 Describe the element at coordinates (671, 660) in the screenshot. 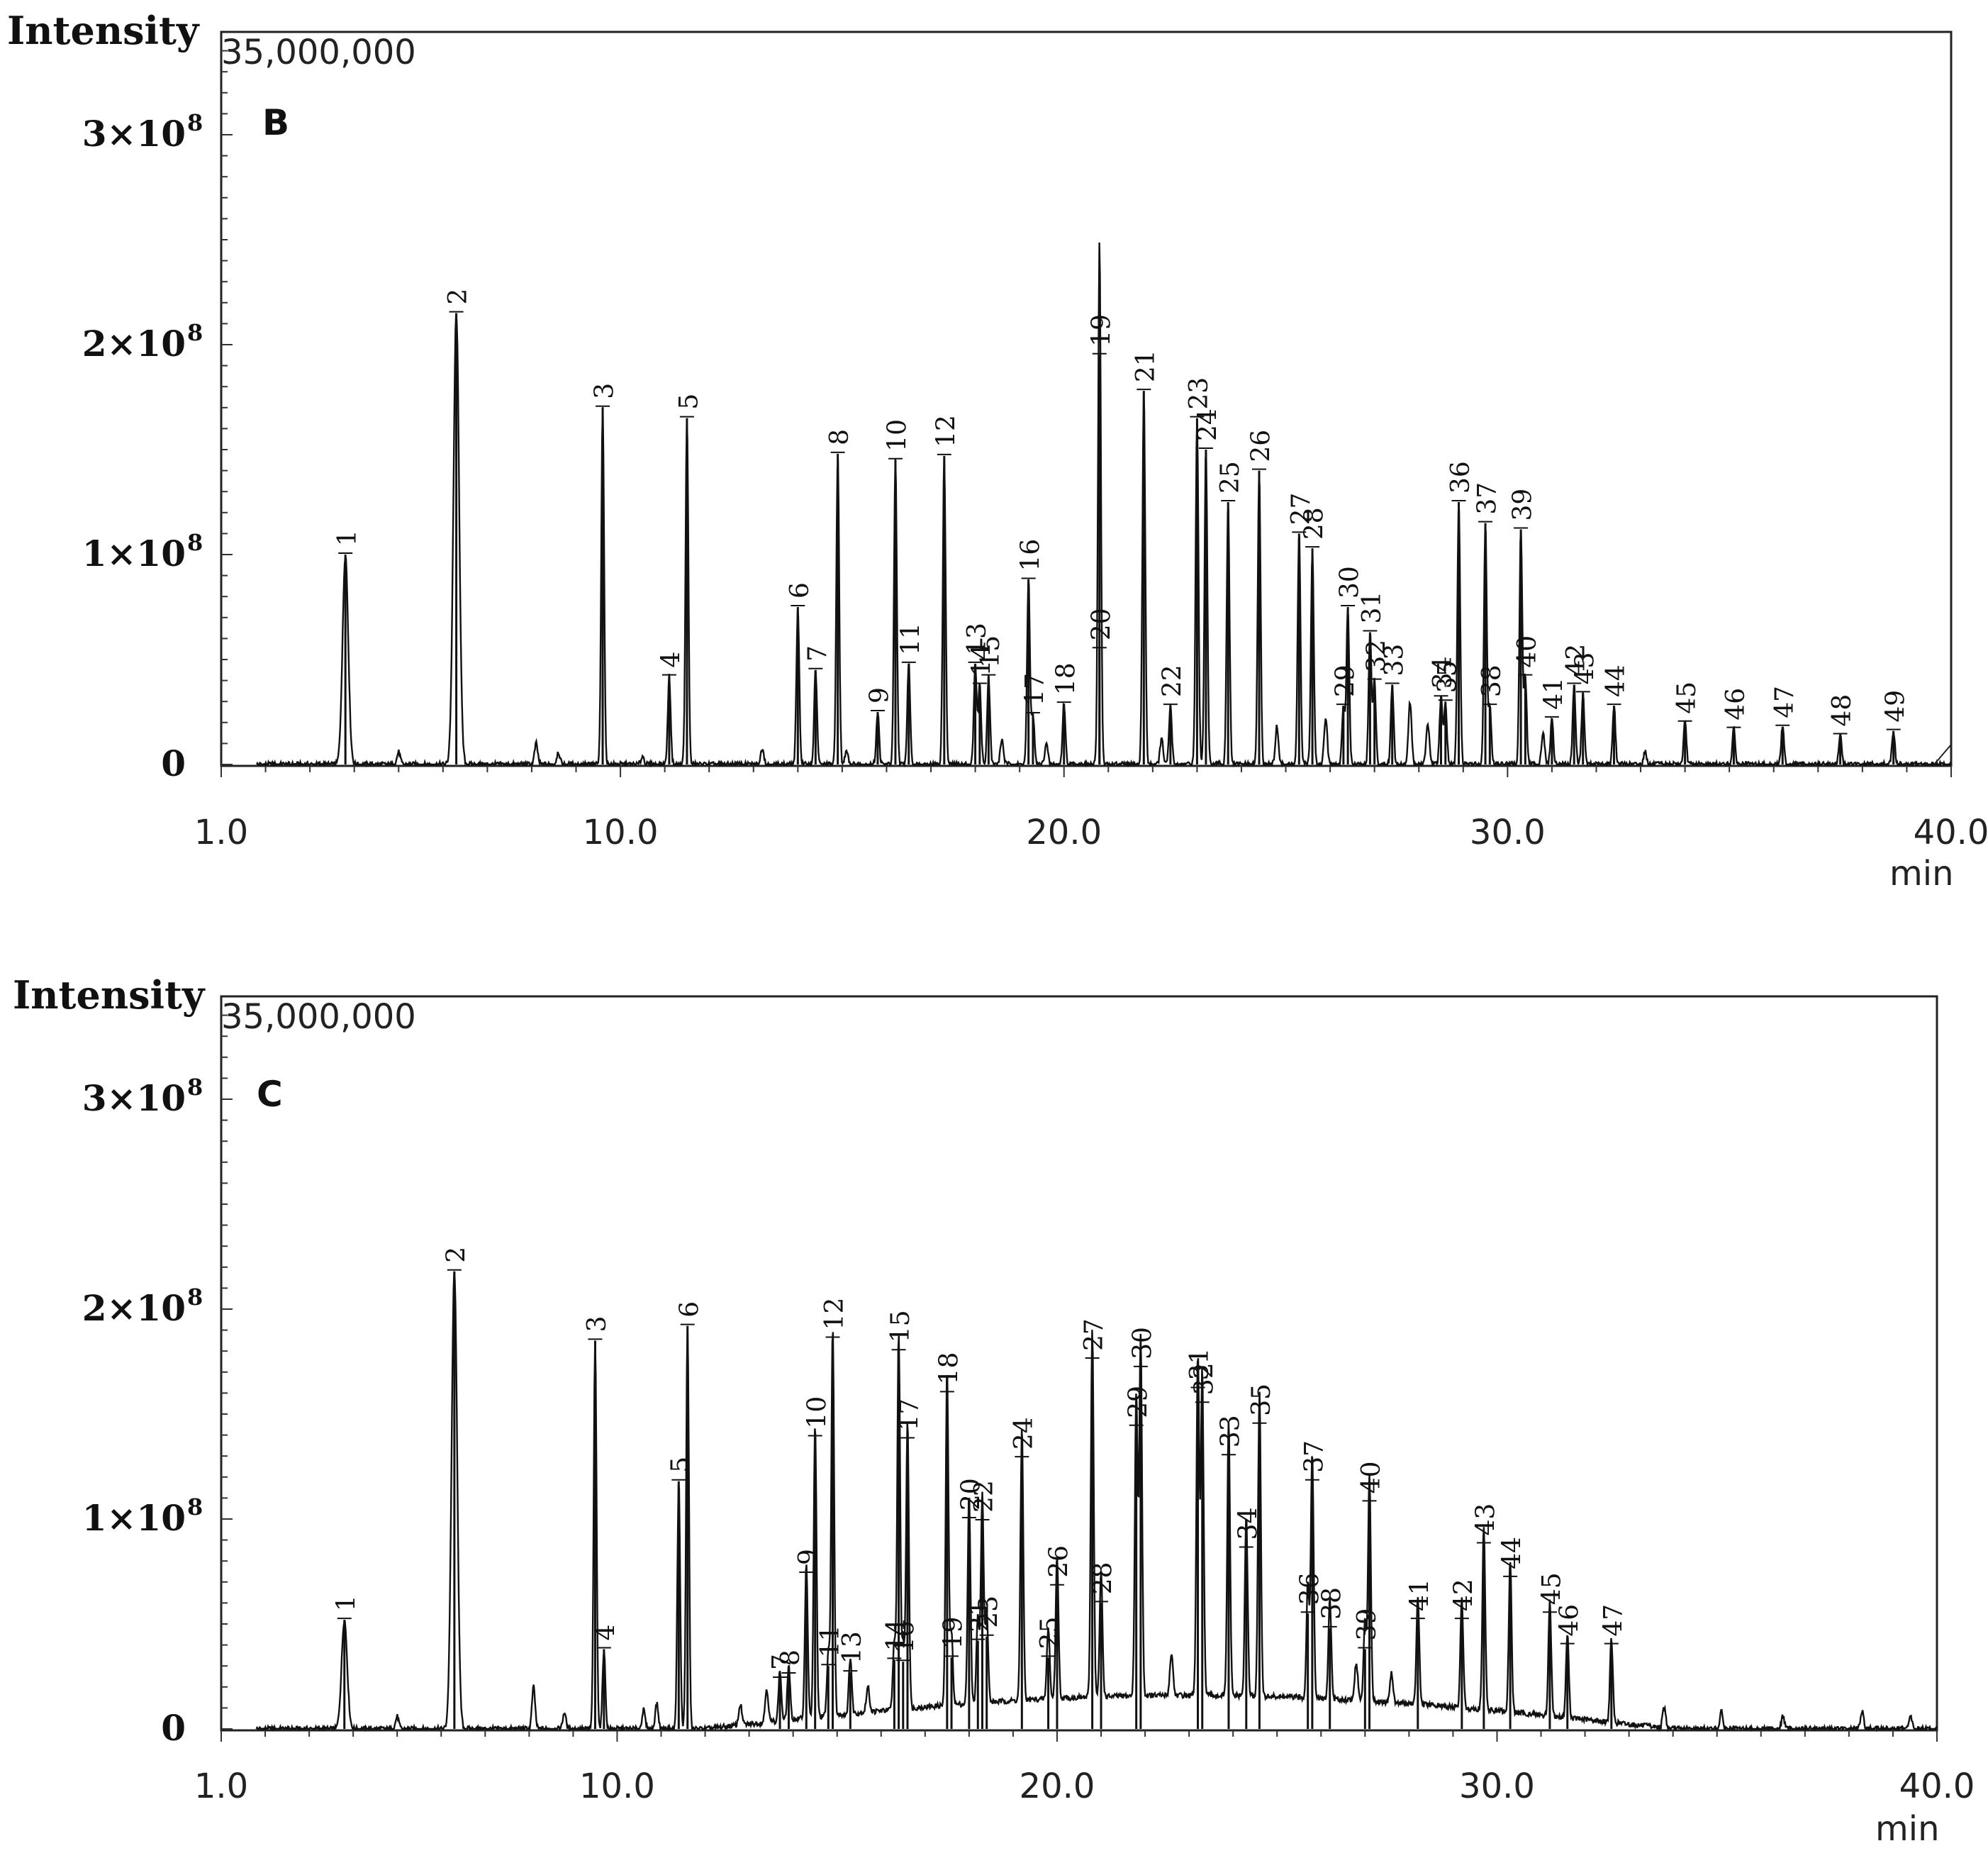

I see `peak-label: 4` at that location.